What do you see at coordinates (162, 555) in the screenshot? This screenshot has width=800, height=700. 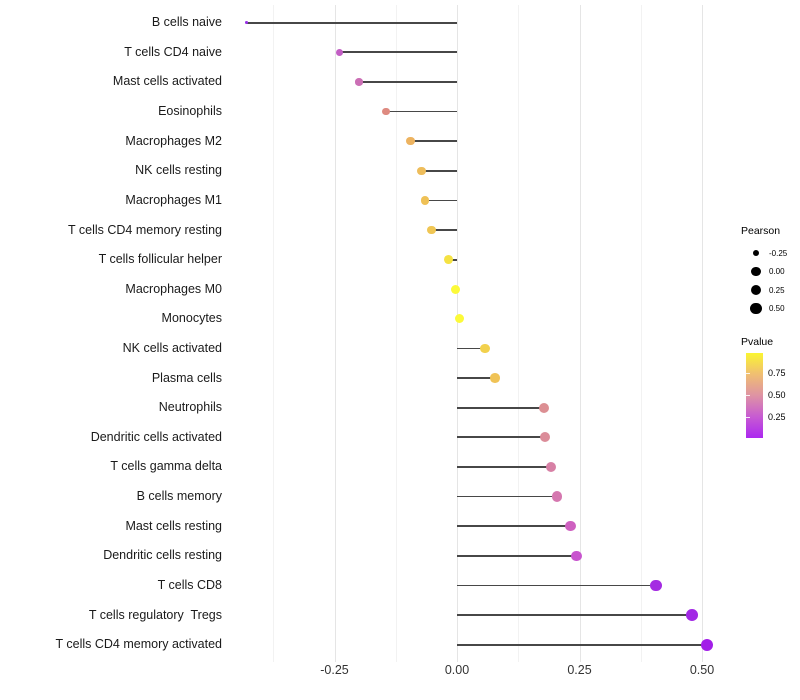 I see `y-axis-label: Dendritic cells resting` at bounding box center [162, 555].